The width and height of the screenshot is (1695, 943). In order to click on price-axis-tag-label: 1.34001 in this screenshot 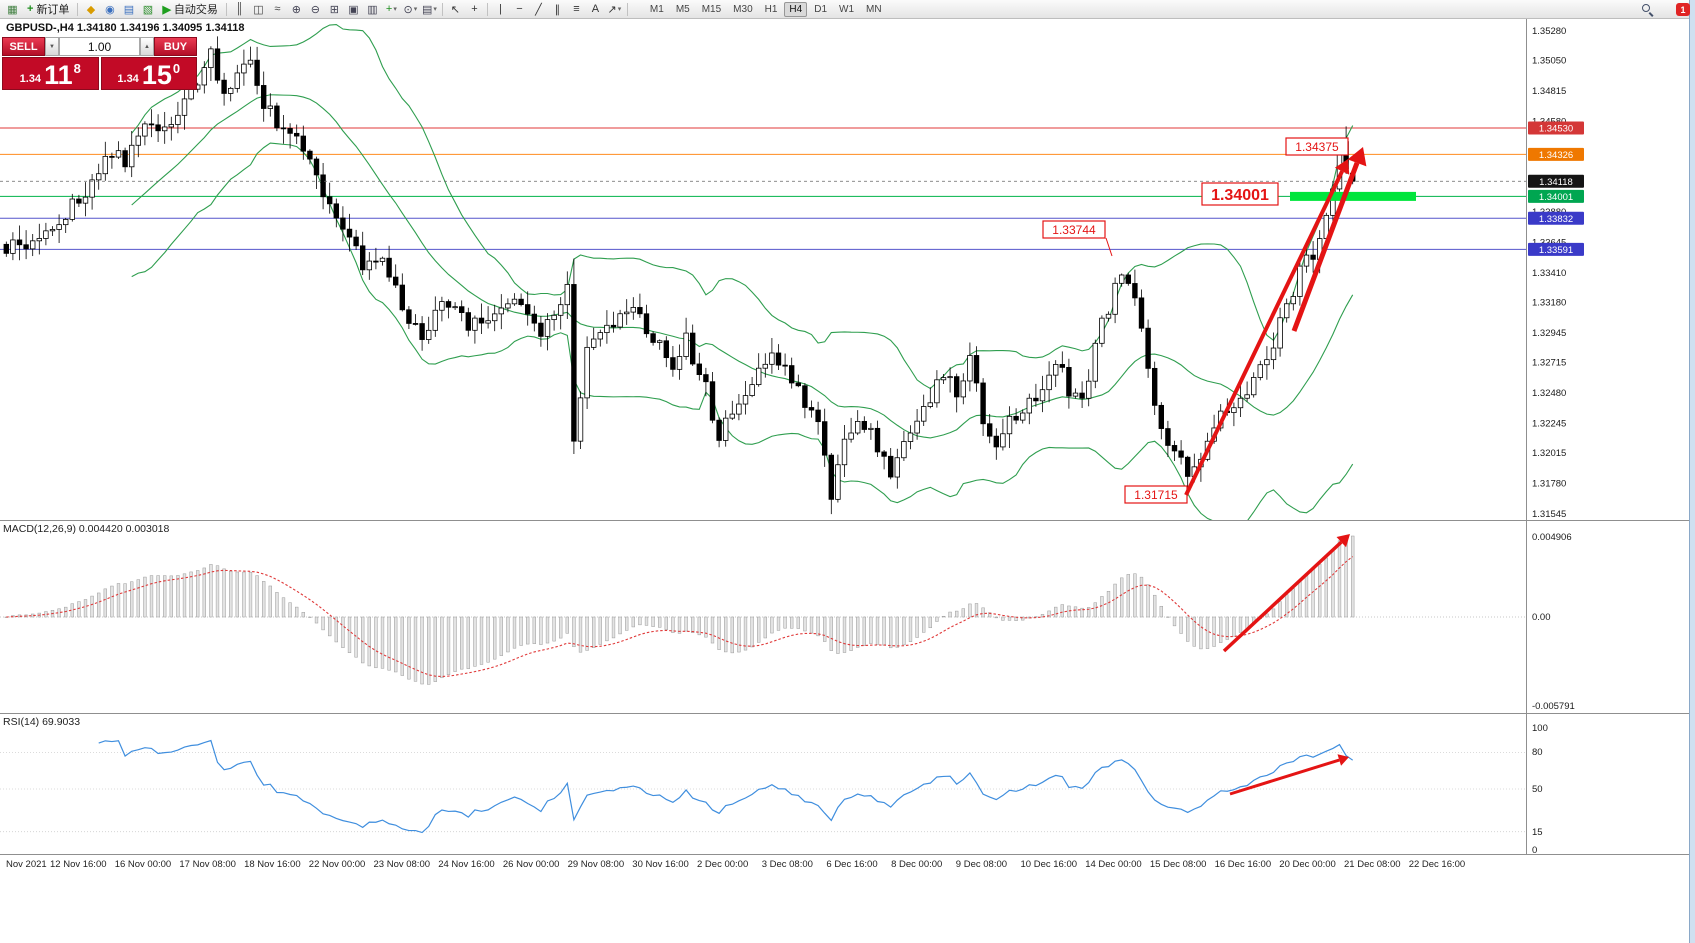, I will do `click(1556, 197)`.